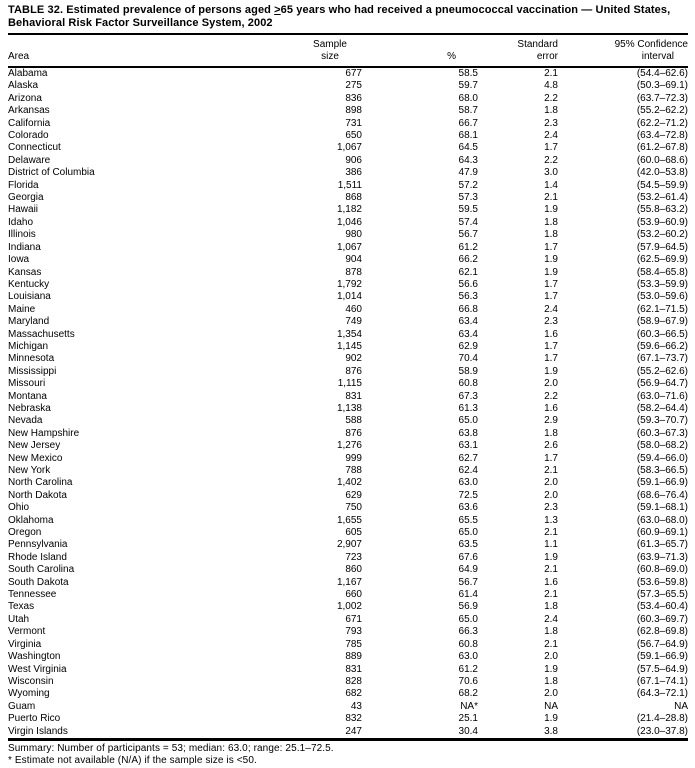 The image size is (695, 768). What do you see at coordinates (19, 56) in the screenshot?
I see `col-header-area: Area` at bounding box center [19, 56].